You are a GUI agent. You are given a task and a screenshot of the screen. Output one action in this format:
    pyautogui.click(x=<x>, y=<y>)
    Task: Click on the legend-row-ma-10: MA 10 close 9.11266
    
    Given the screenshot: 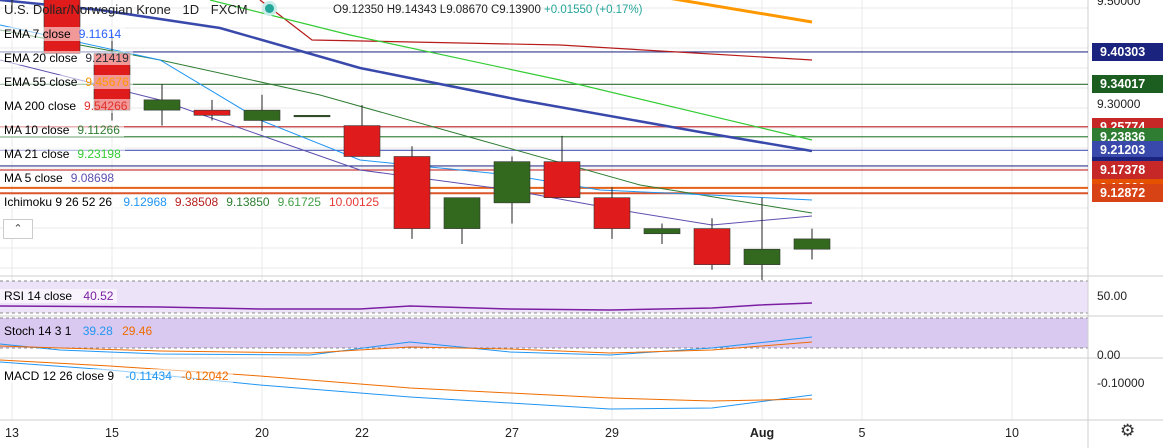 What is the action you would take?
    pyautogui.click(x=62, y=130)
    